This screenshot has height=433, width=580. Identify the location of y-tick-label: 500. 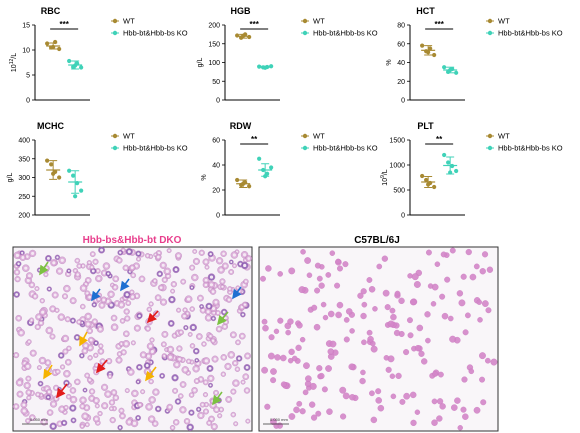
(399, 191).